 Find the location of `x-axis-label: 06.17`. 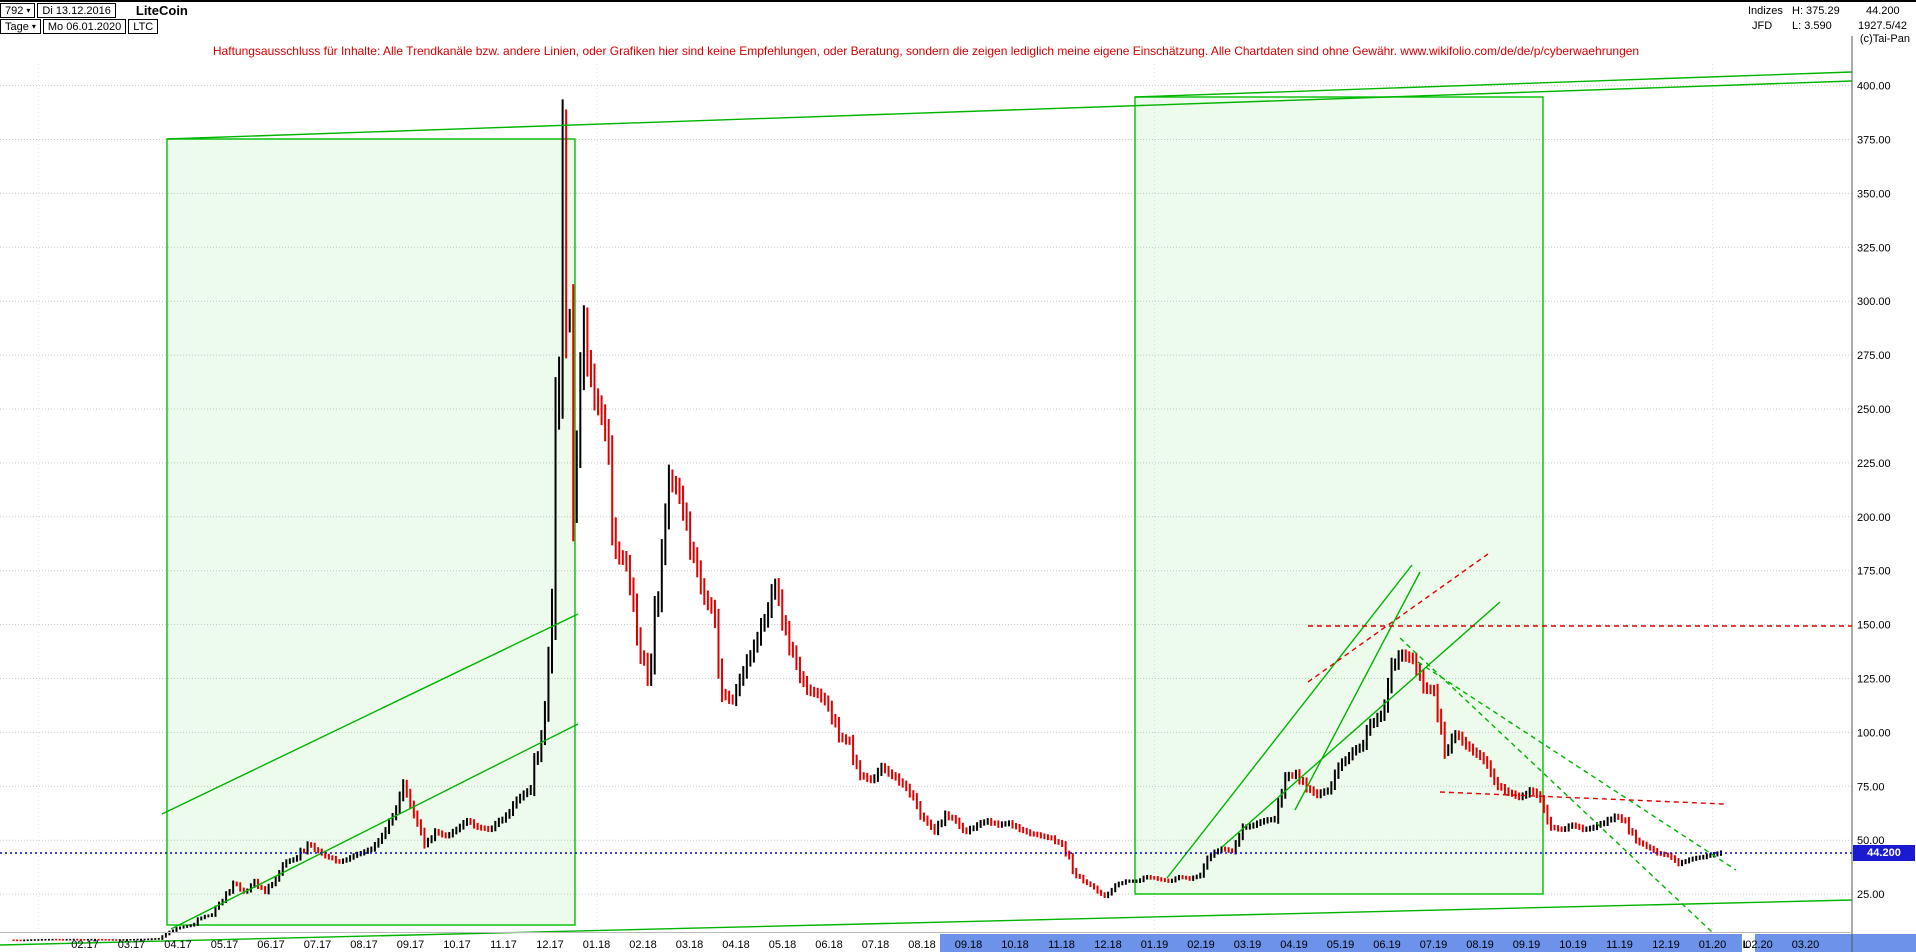

x-axis-label: 06.17 is located at coordinates (271, 945).